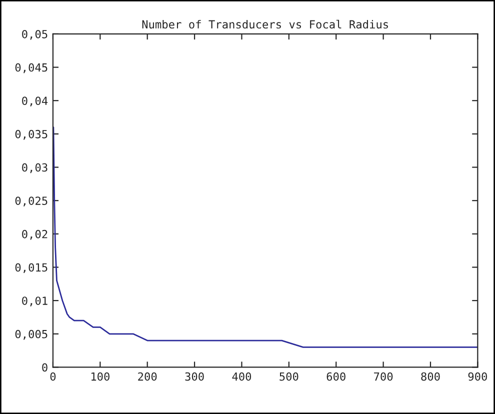  Describe the element at coordinates (35, 101) in the screenshot. I see `y-tick-label: 0,04` at that location.